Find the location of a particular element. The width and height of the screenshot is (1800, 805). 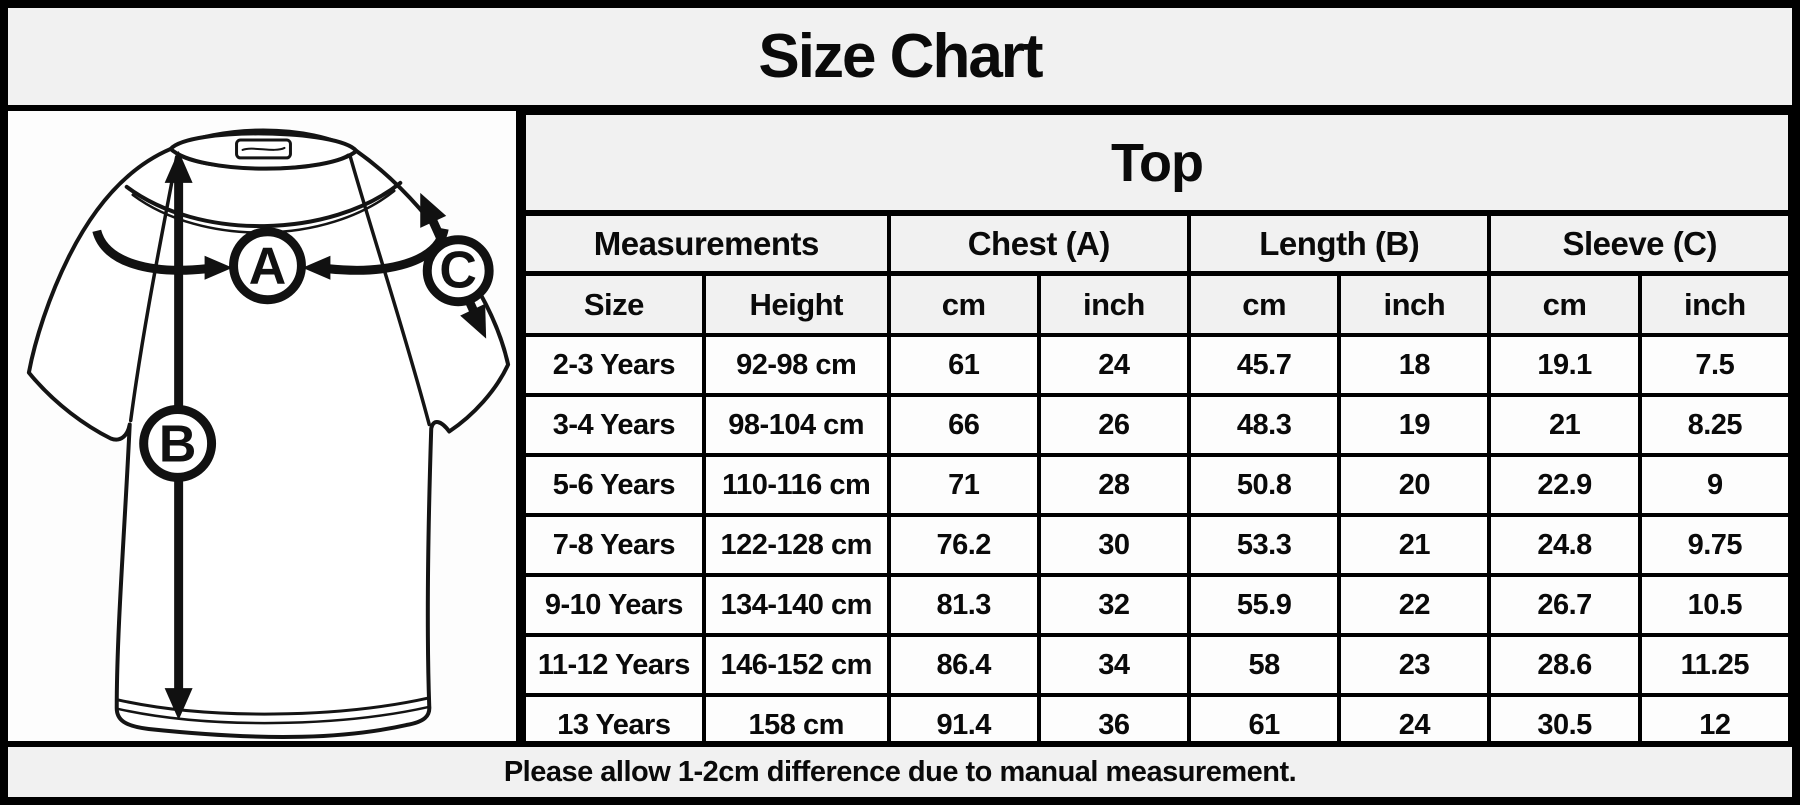

table-cell: 28 is located at coordinates (1114, 485).